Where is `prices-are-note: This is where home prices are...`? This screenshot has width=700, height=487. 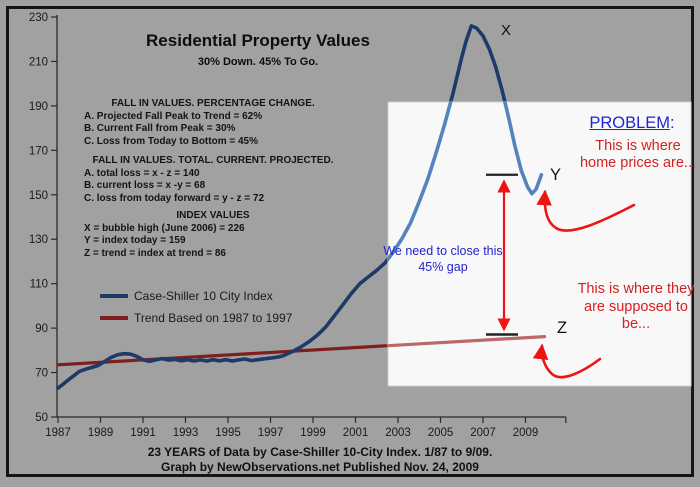 prices-are-note: This is where home prices are... is located at coordinates (638, 154).